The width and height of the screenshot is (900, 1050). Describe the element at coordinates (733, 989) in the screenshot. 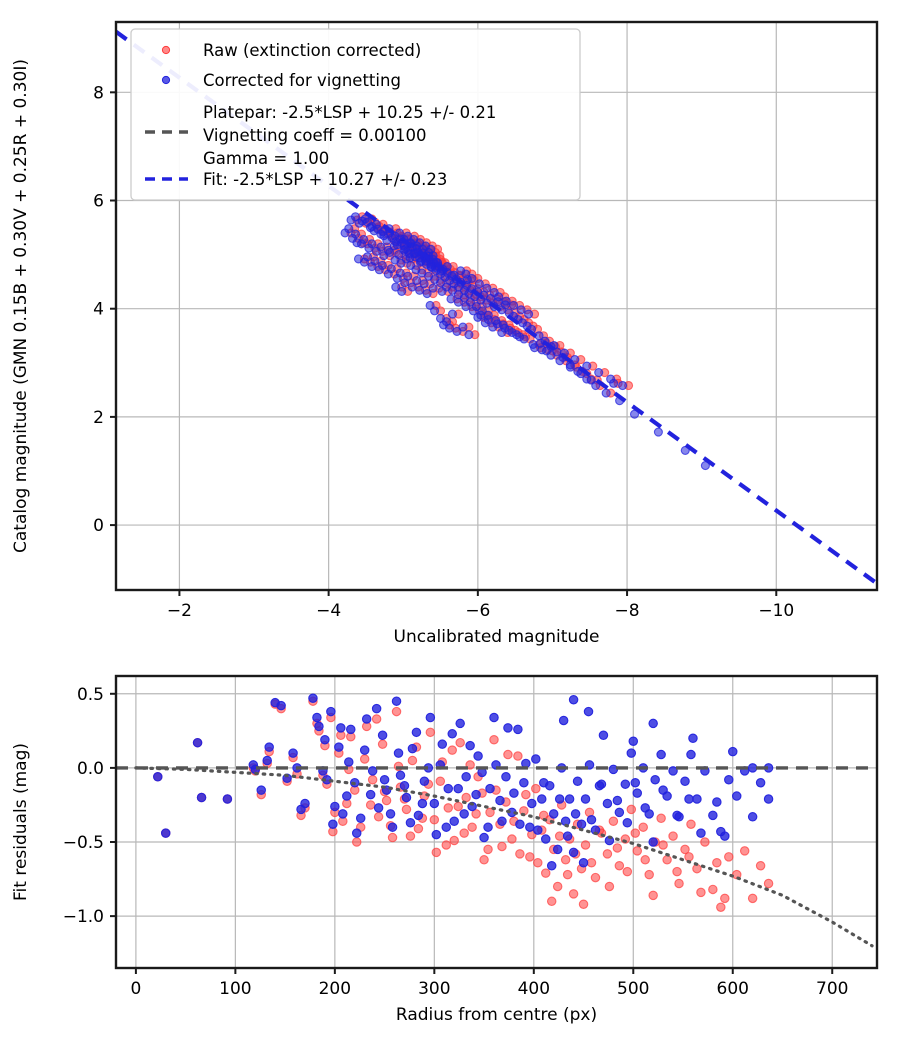

I see `x-tick-label: 600` at that location.